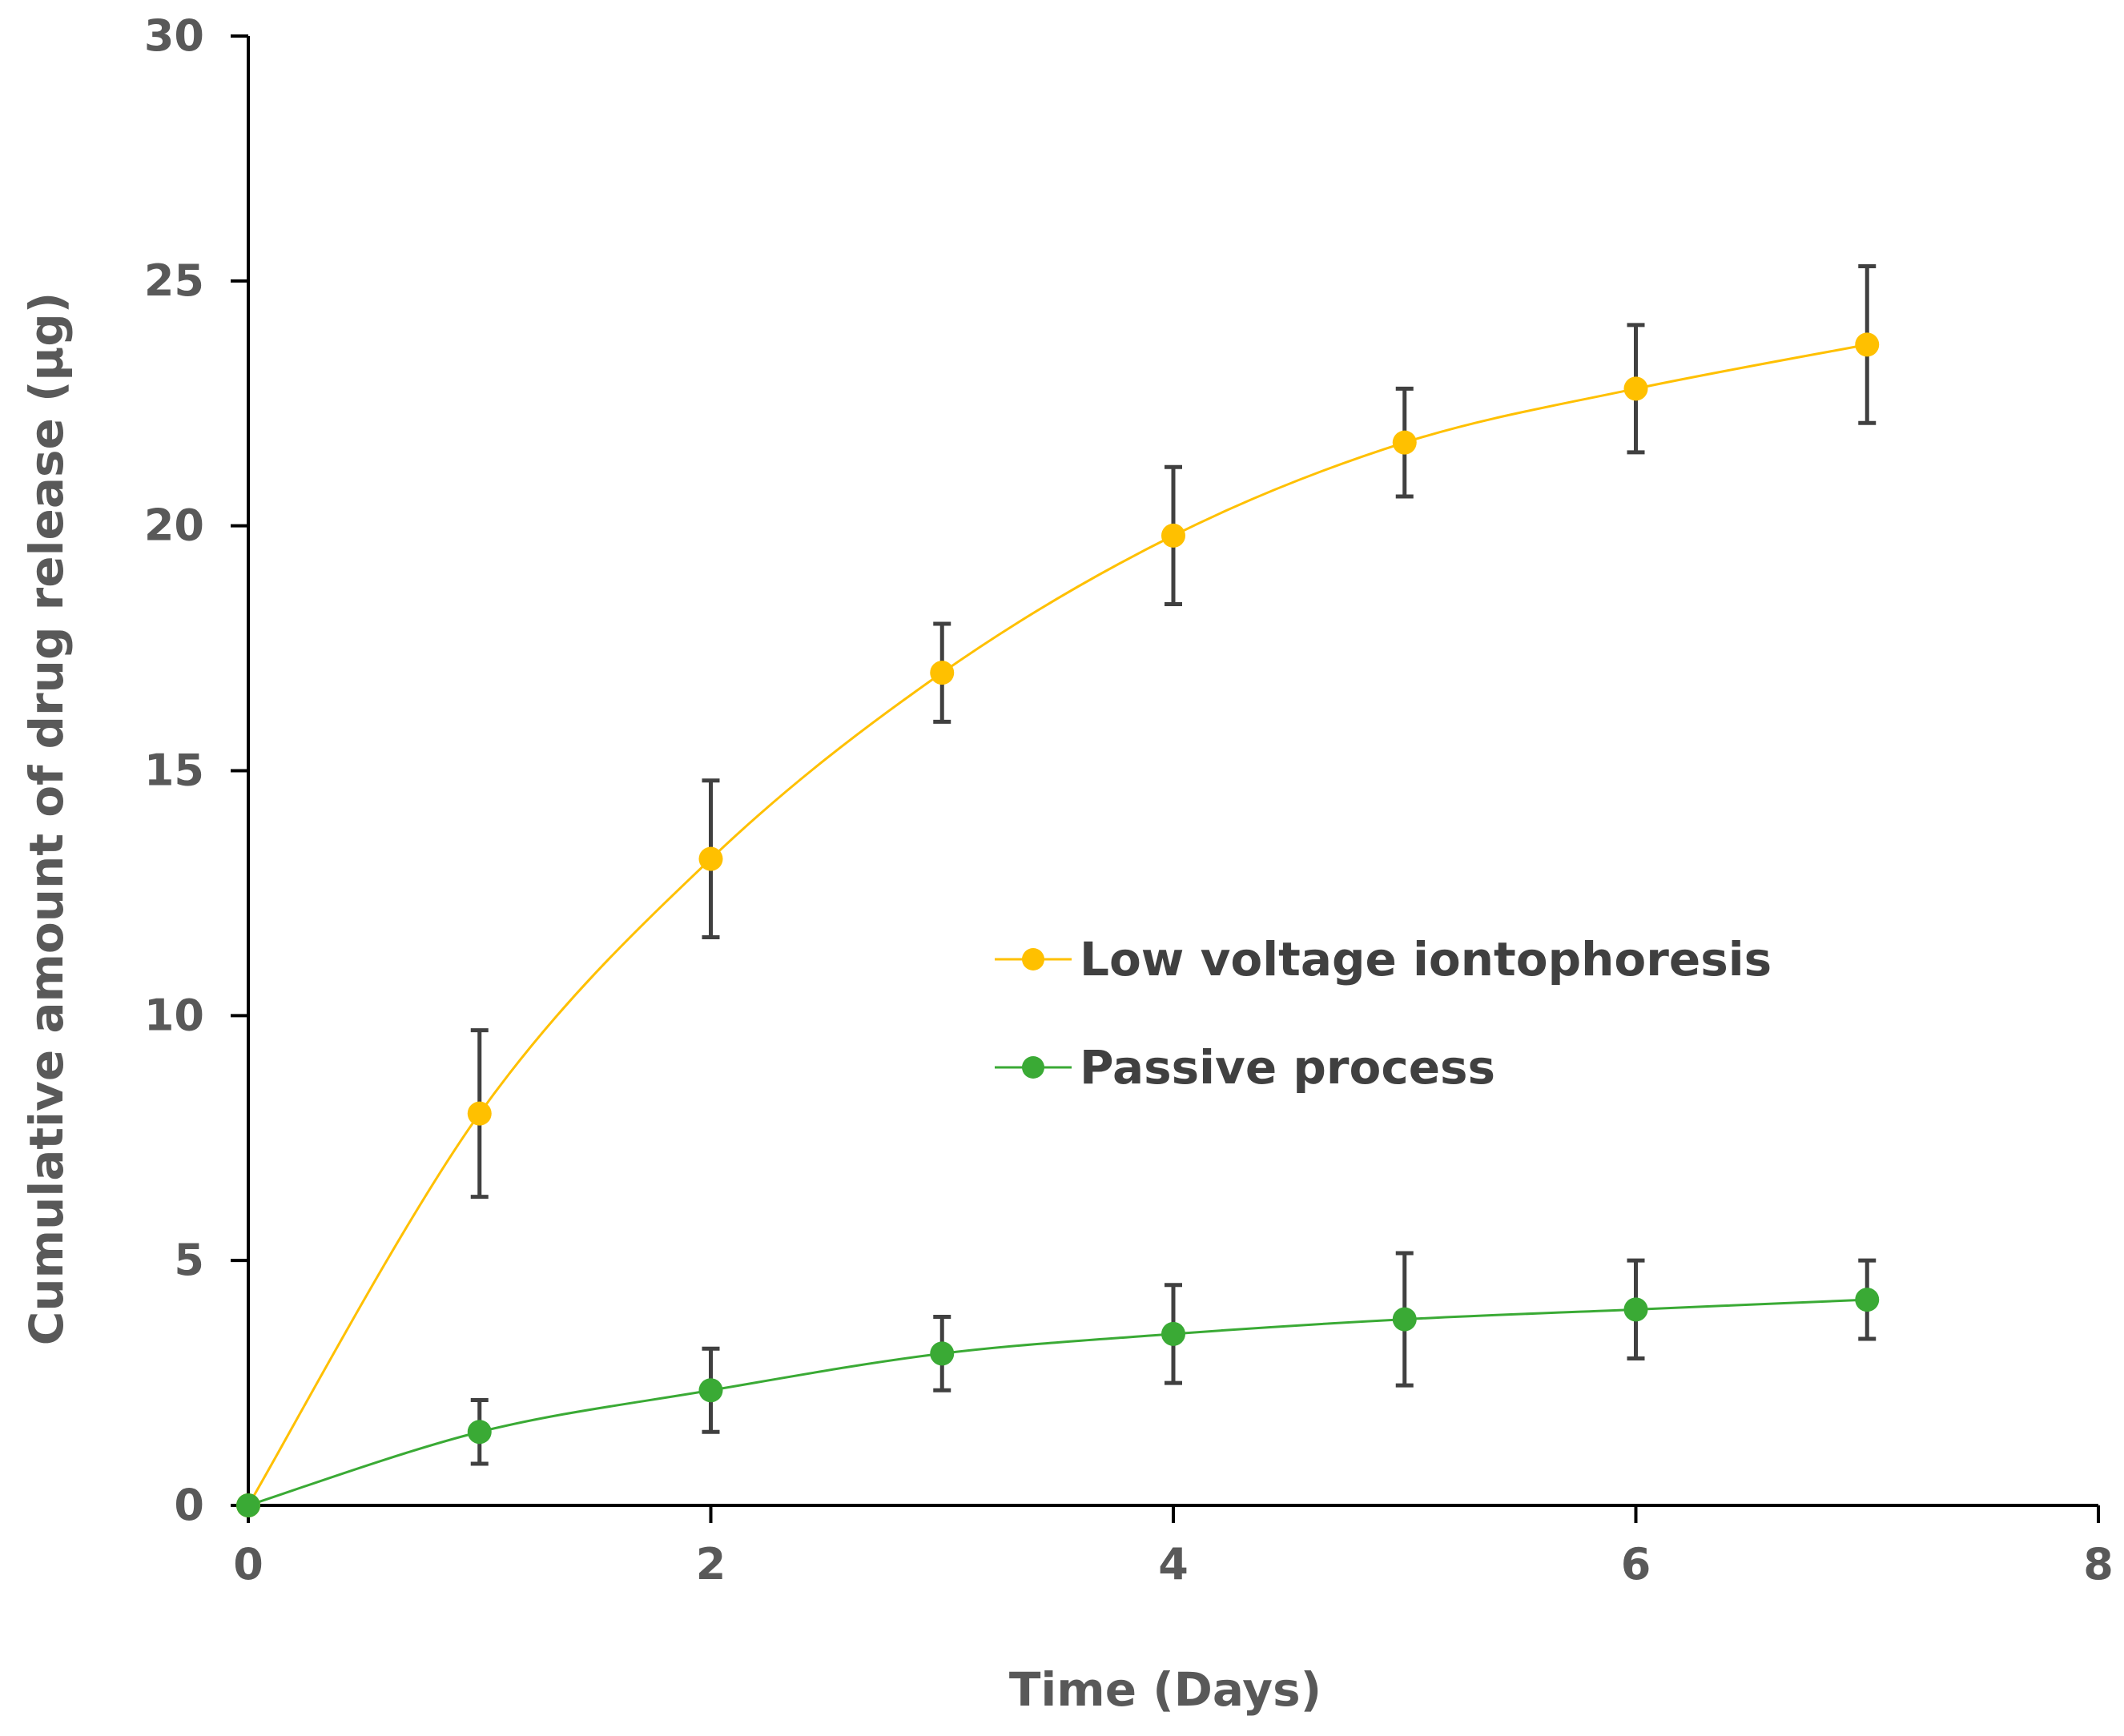 The width and height of the screenshot is (2124, 1736). I want to click on y-tick-label: 30, so click(174, 36).